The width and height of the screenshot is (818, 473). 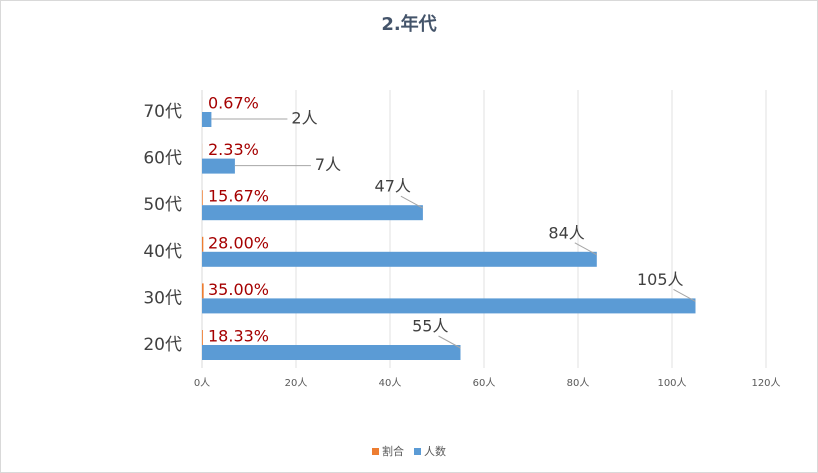 What do you see at coordinates (162, 252) in the screenshot?
I see `y-tick-label: 40代` at bounding box center [162, 252].